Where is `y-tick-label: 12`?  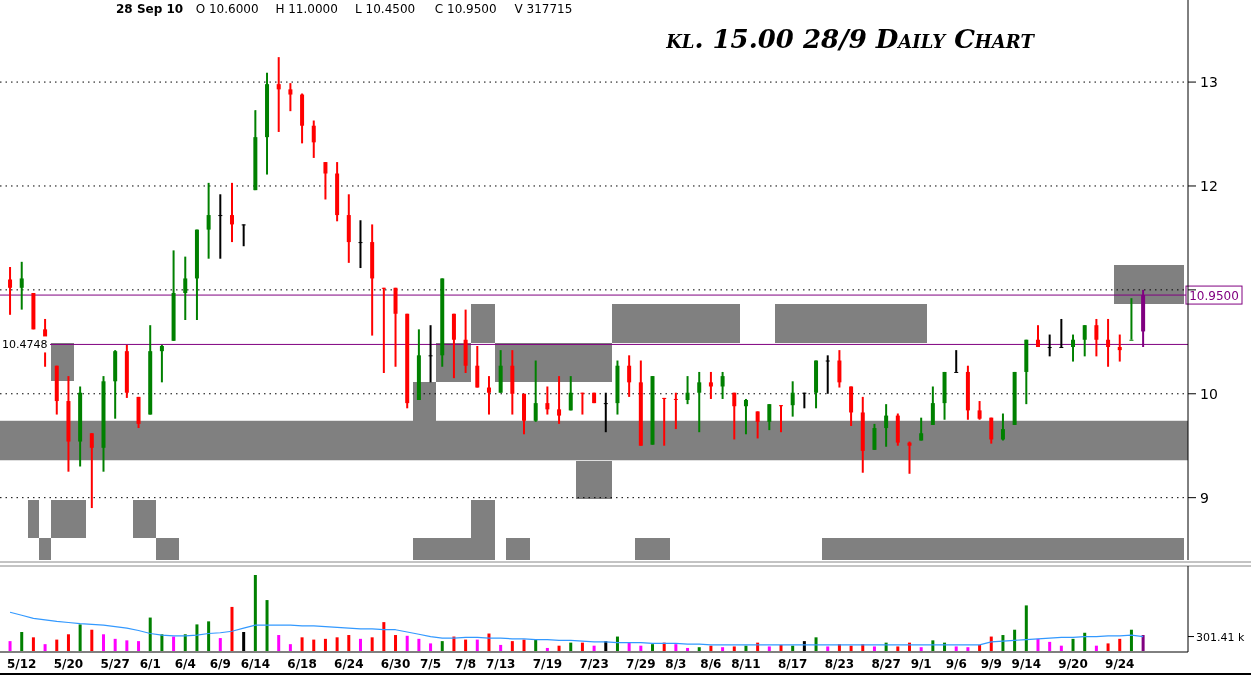
y-tick-label: 12 is located at coordinates (1209, 185).